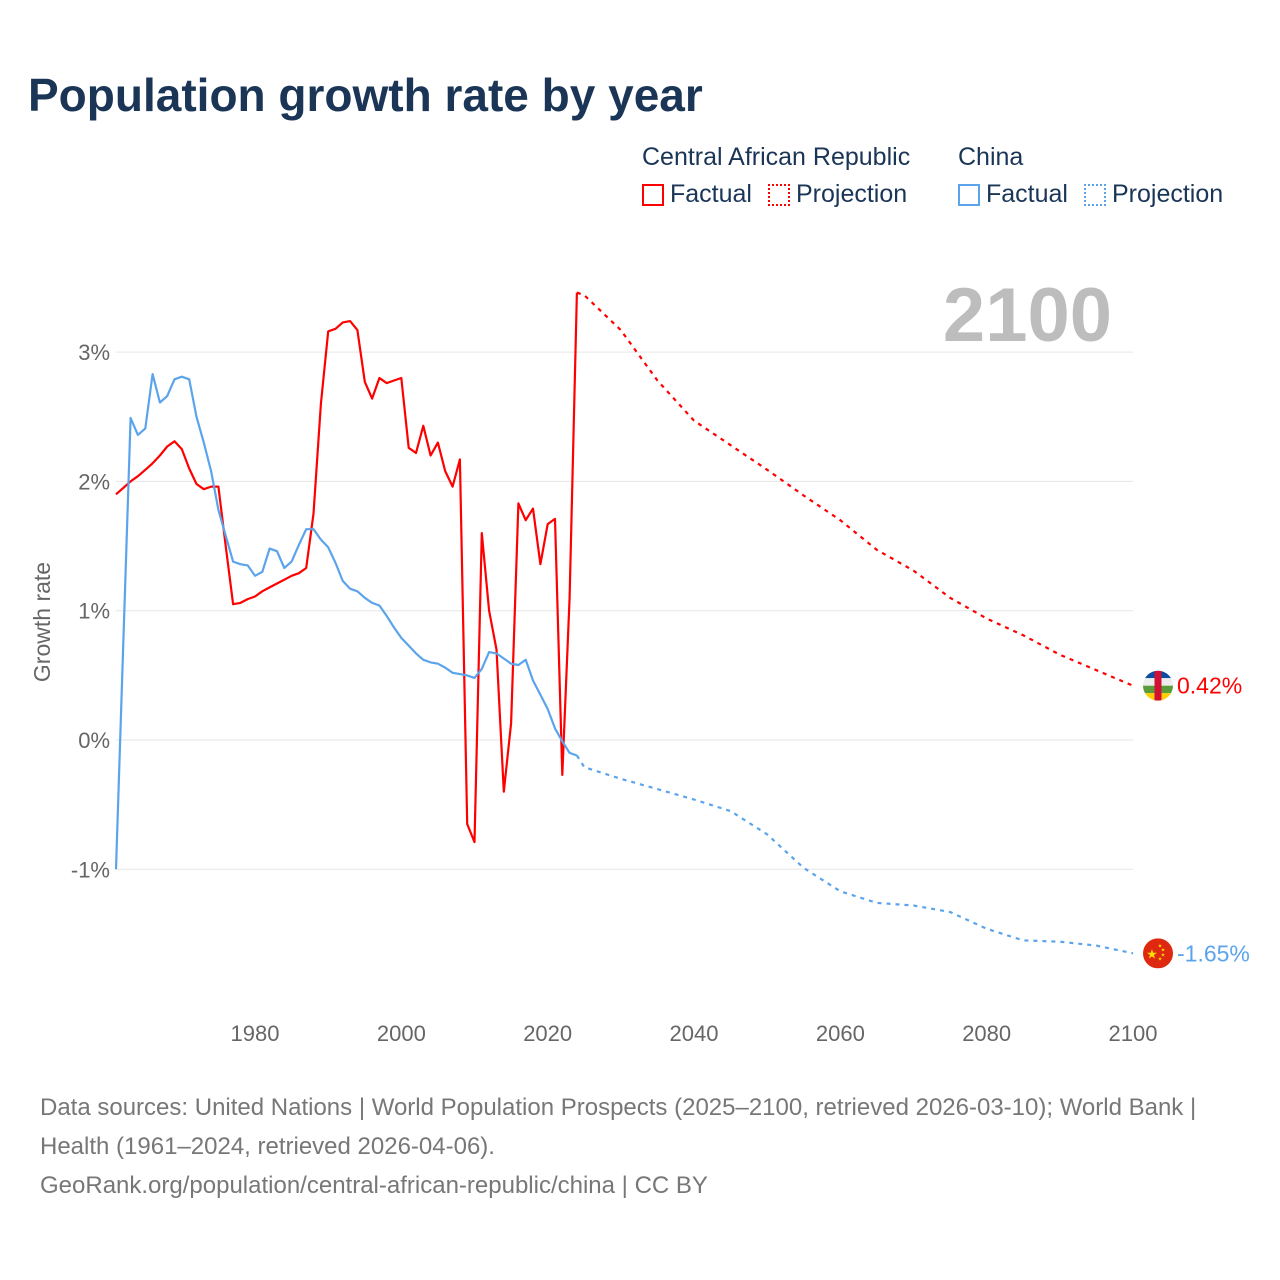 This screenshot has height=1280, width=1280. I want to click on series-line-china-solid, so click(346, 621).